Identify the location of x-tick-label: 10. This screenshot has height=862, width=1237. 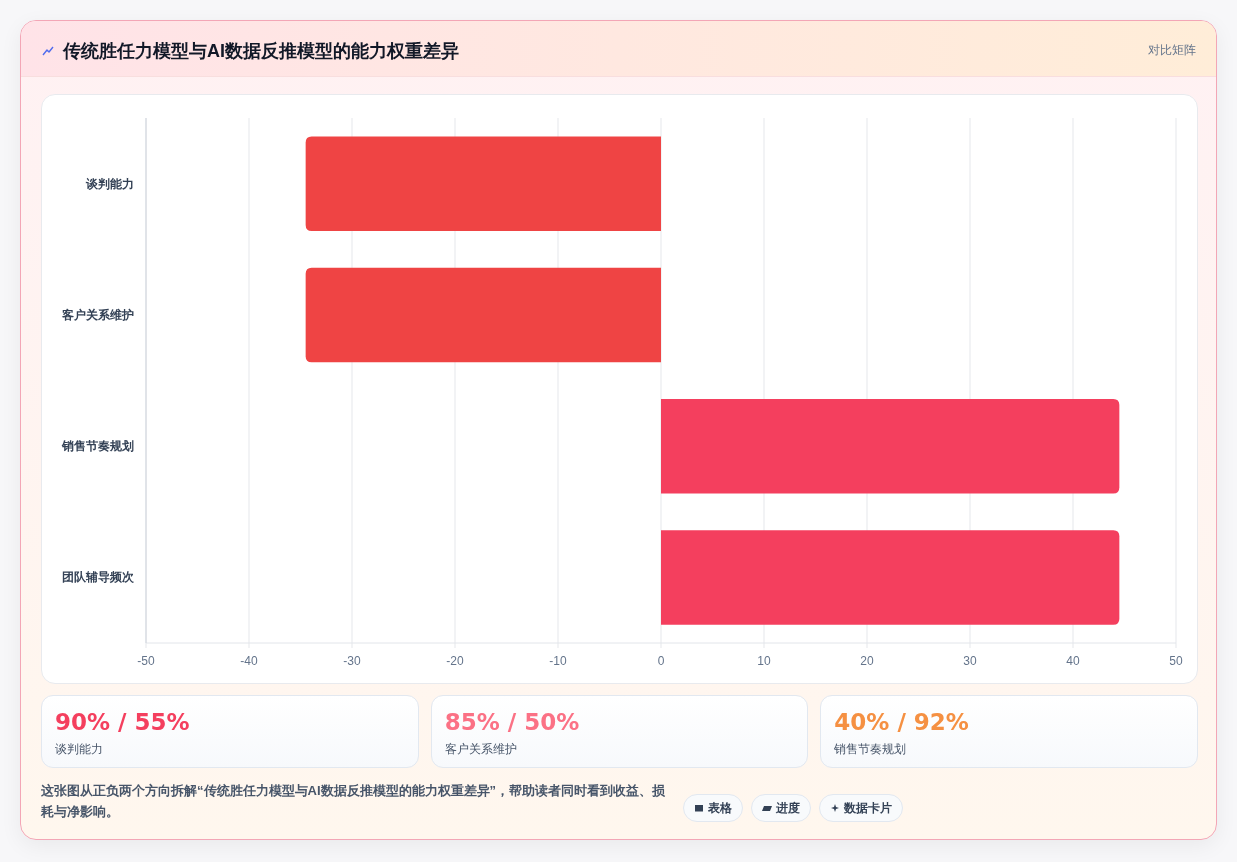
(764, 661).